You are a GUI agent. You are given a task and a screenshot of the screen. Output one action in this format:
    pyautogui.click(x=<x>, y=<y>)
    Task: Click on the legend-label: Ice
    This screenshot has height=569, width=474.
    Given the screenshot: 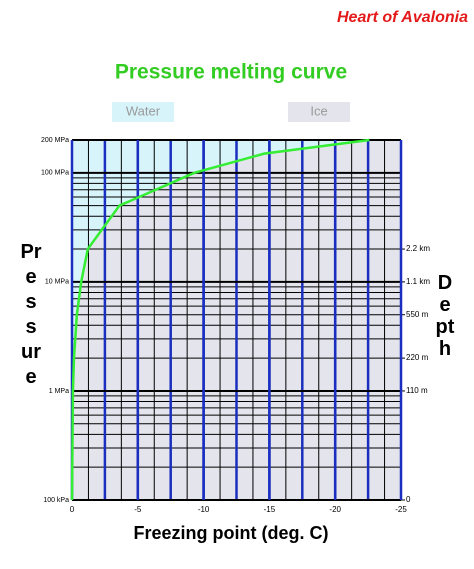 What is the action you would take?
    pyautogui.click(x=318, y=110)
    